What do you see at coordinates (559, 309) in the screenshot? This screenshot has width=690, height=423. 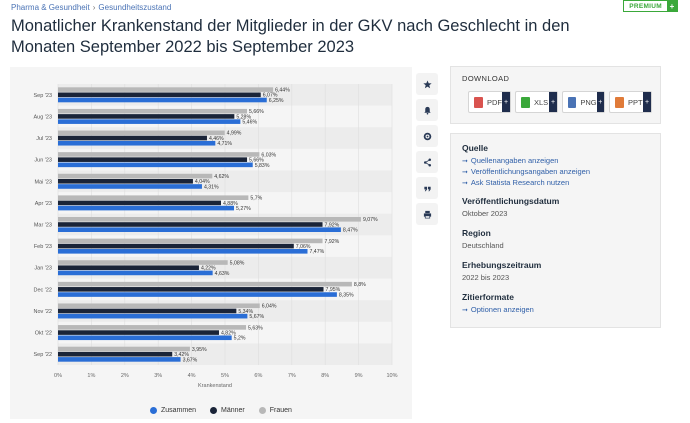 I see `cite-options-link: ➞ Optionen anzeigen` at bounding box center [559, 309].